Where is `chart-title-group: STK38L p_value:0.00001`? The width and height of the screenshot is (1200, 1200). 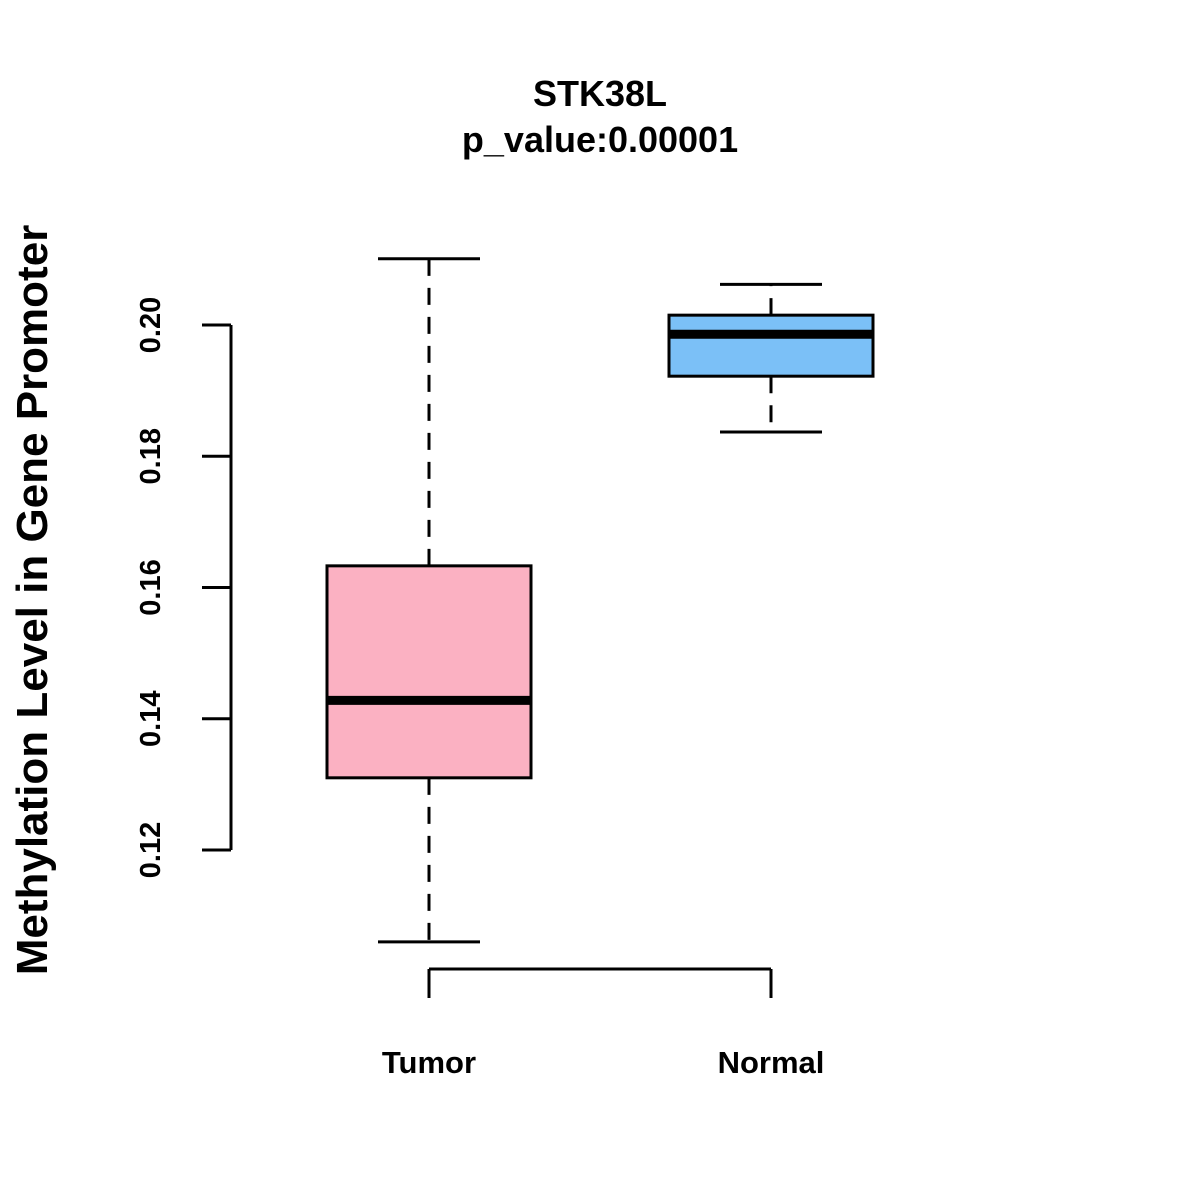 chart-title-group: STK38L p_value:0.00001 is located at coordinates (600, 116).